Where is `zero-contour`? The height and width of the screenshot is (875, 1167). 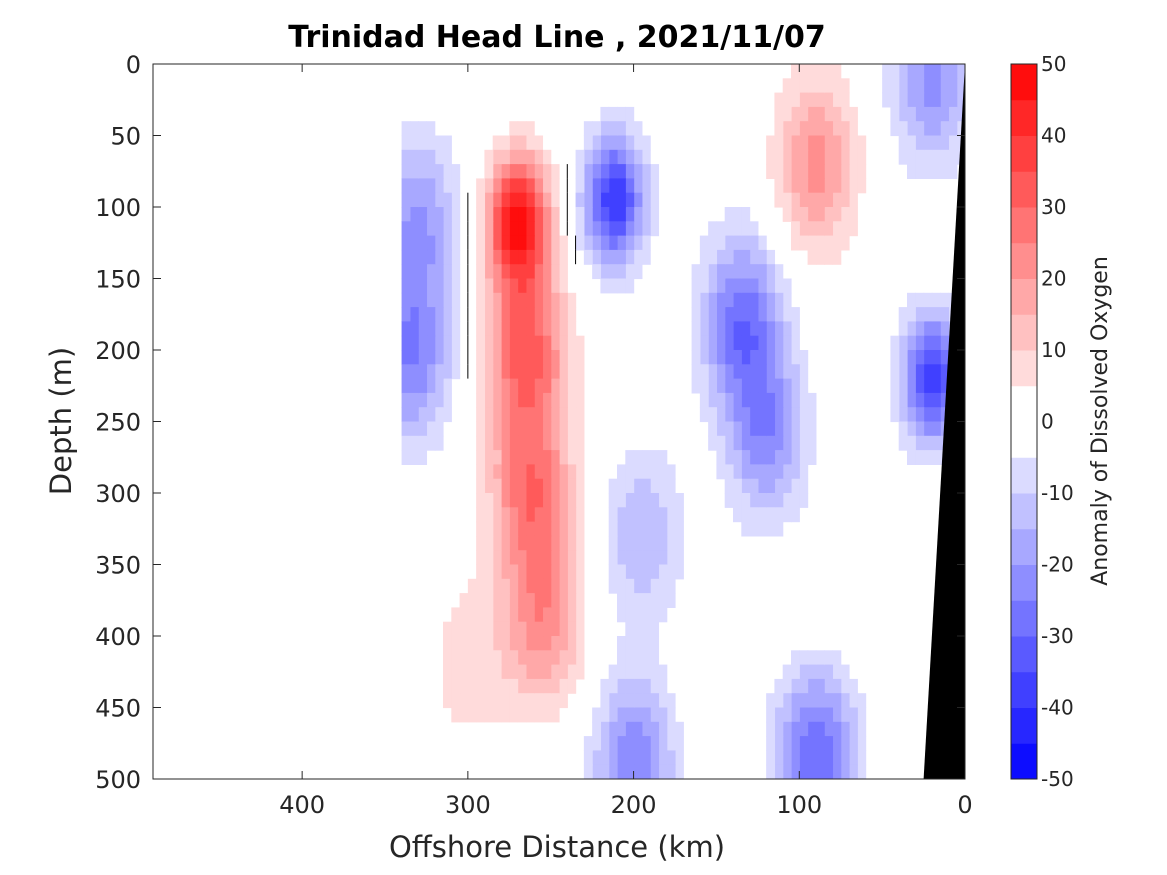 zero-contour is located at coordinates (522, 271).